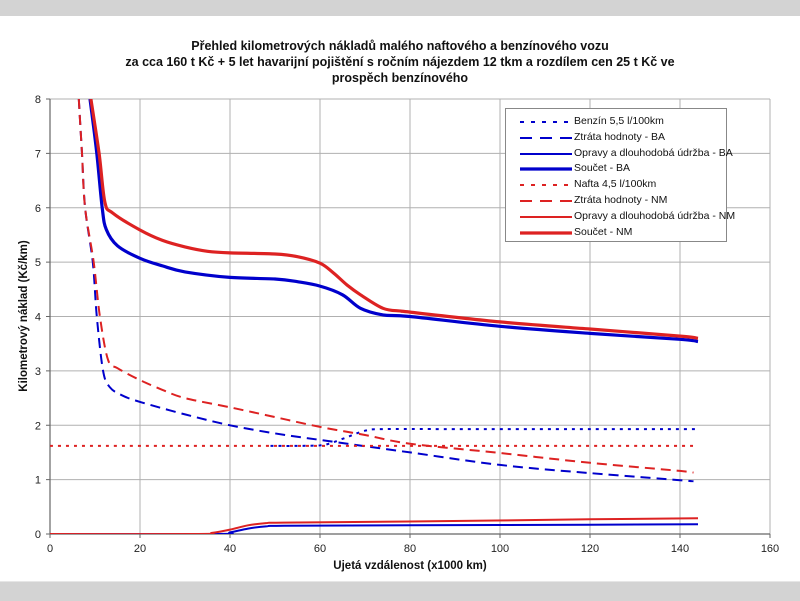  Describe the element at coordinates (620, 136) in the screenshot. I see `legend-label: Ztráta hodnoty - BA` at that location.